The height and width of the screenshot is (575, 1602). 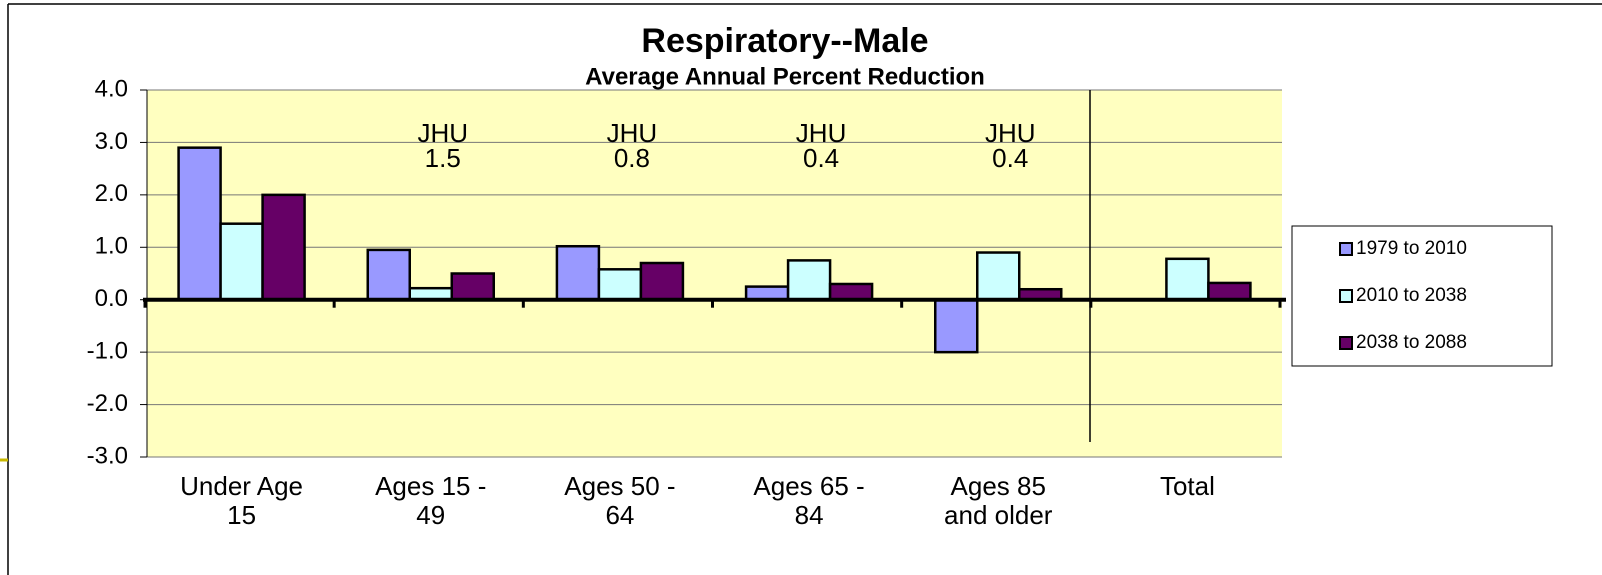 I want to click on x-tick-label: Under Age 15, so click(x=241, y=500).